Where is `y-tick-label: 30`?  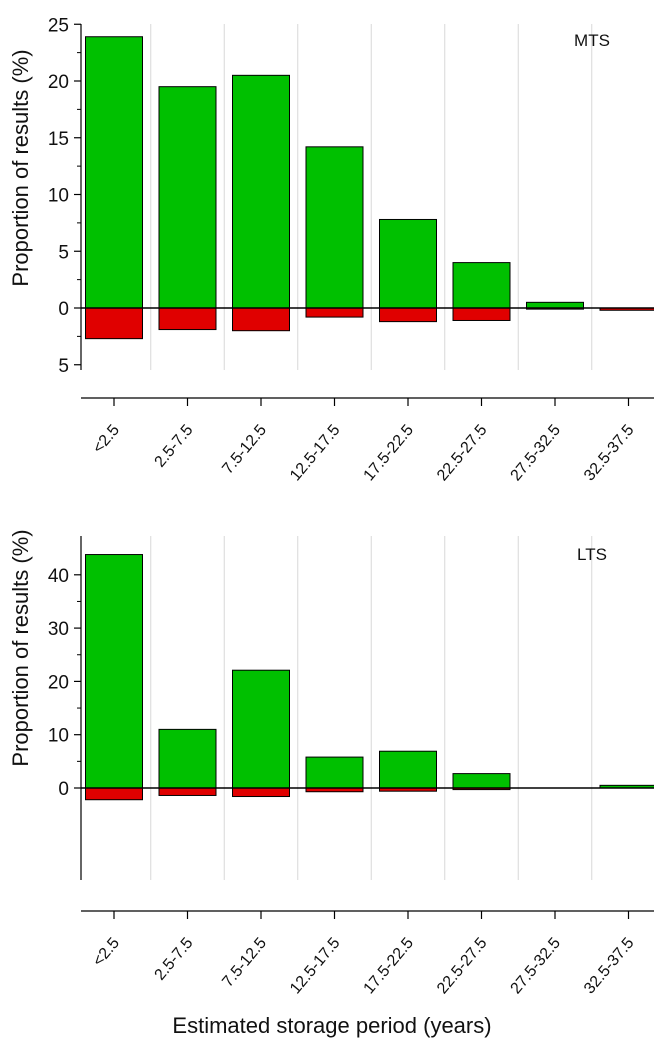
y-tick-label: 30 is located at coordinates (58, 629).